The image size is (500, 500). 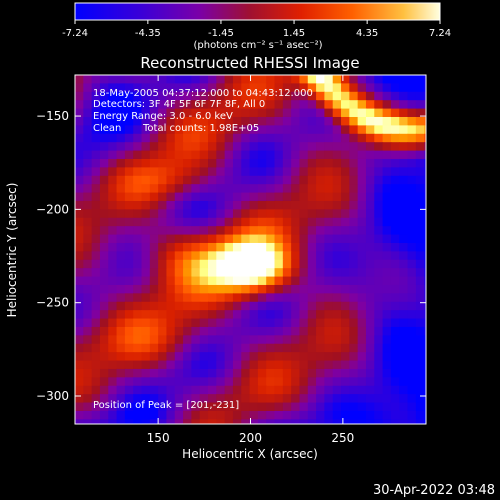 I want to click on peak-position-label: Position of Peak = [201,-231], so click(x=166, y=405).